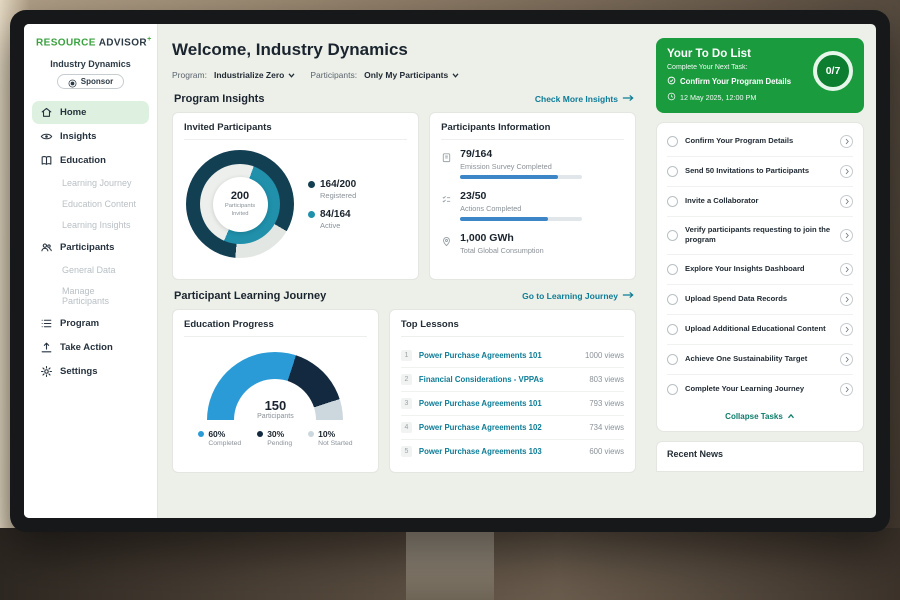  What do you see at coordinates (722, 201) in the screenshot?
I see `task-label: Invite a Collaborator` at bounding box center [722, 201].